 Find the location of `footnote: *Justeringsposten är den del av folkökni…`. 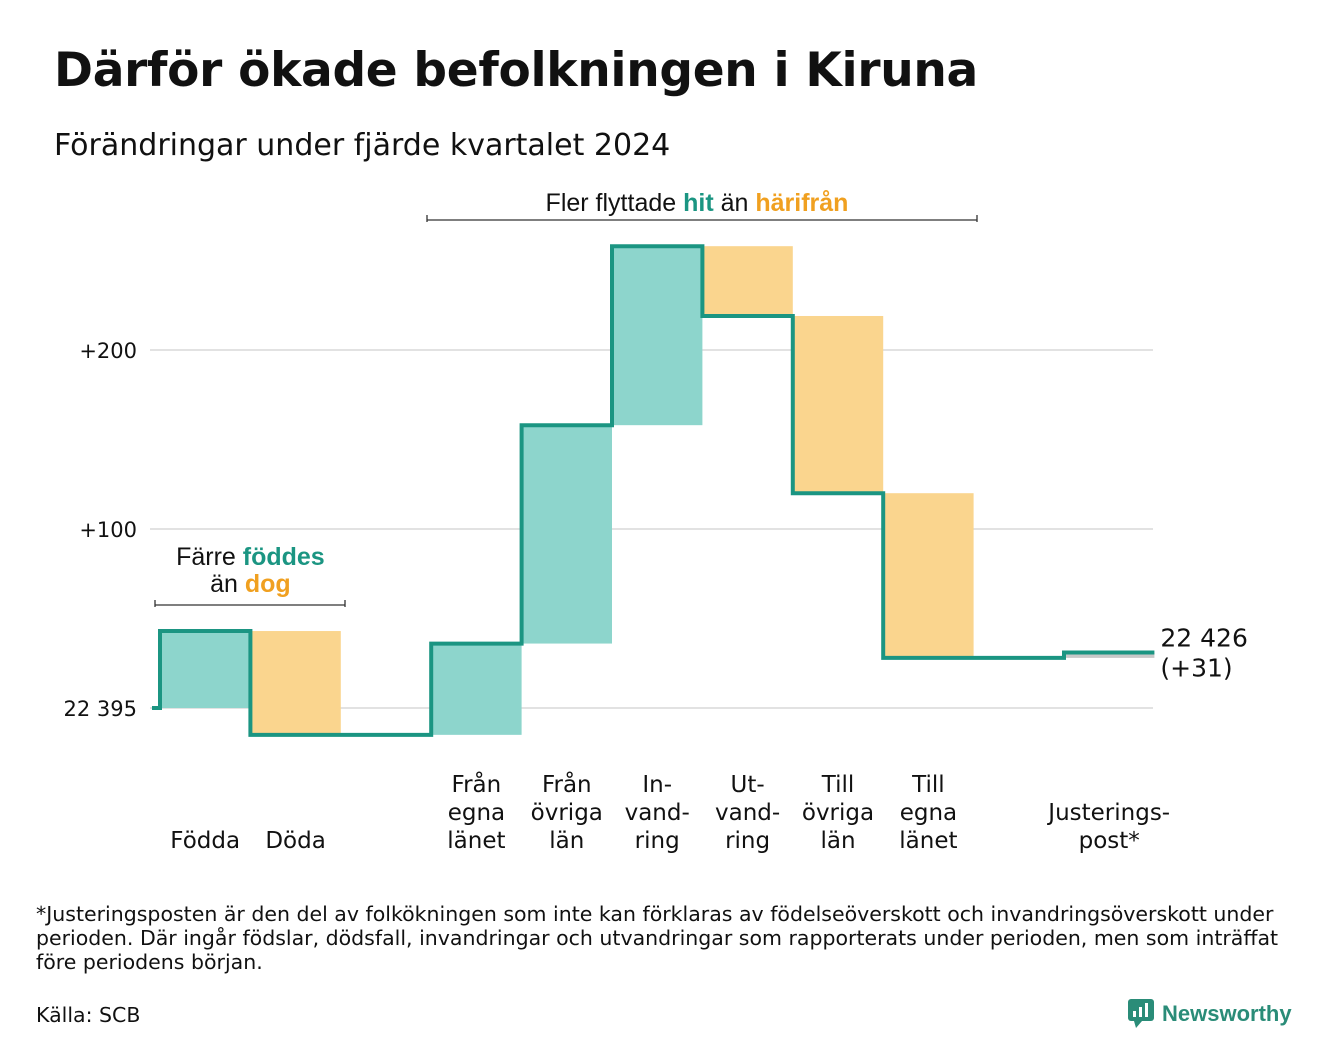

footnote: *Justeringsposten är den del av folkökni… is located at coordinates (657, 938).